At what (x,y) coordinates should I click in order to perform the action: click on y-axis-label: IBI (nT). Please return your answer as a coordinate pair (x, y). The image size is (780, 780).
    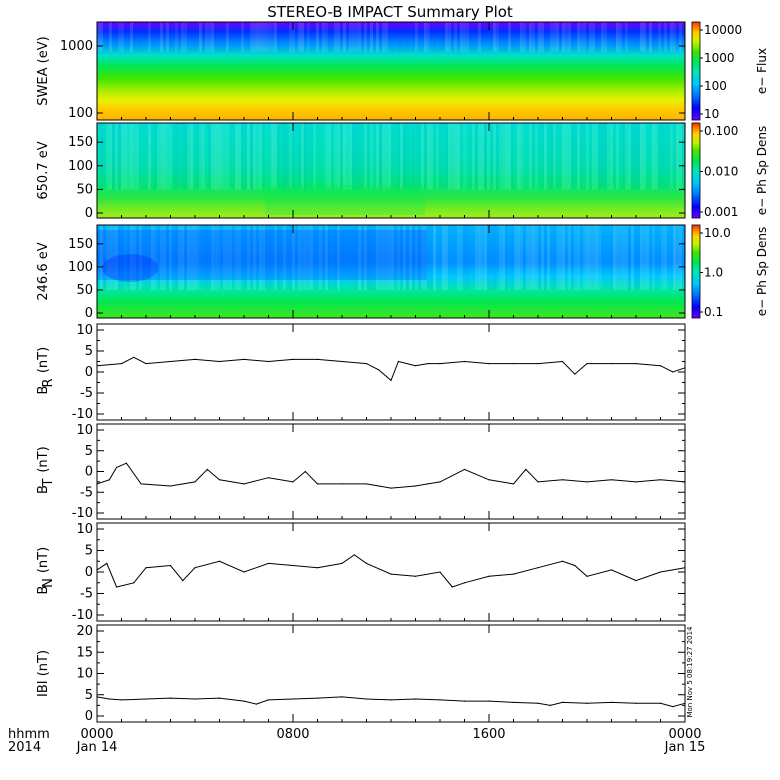
    Looking at the image, I should click on (43, 673).